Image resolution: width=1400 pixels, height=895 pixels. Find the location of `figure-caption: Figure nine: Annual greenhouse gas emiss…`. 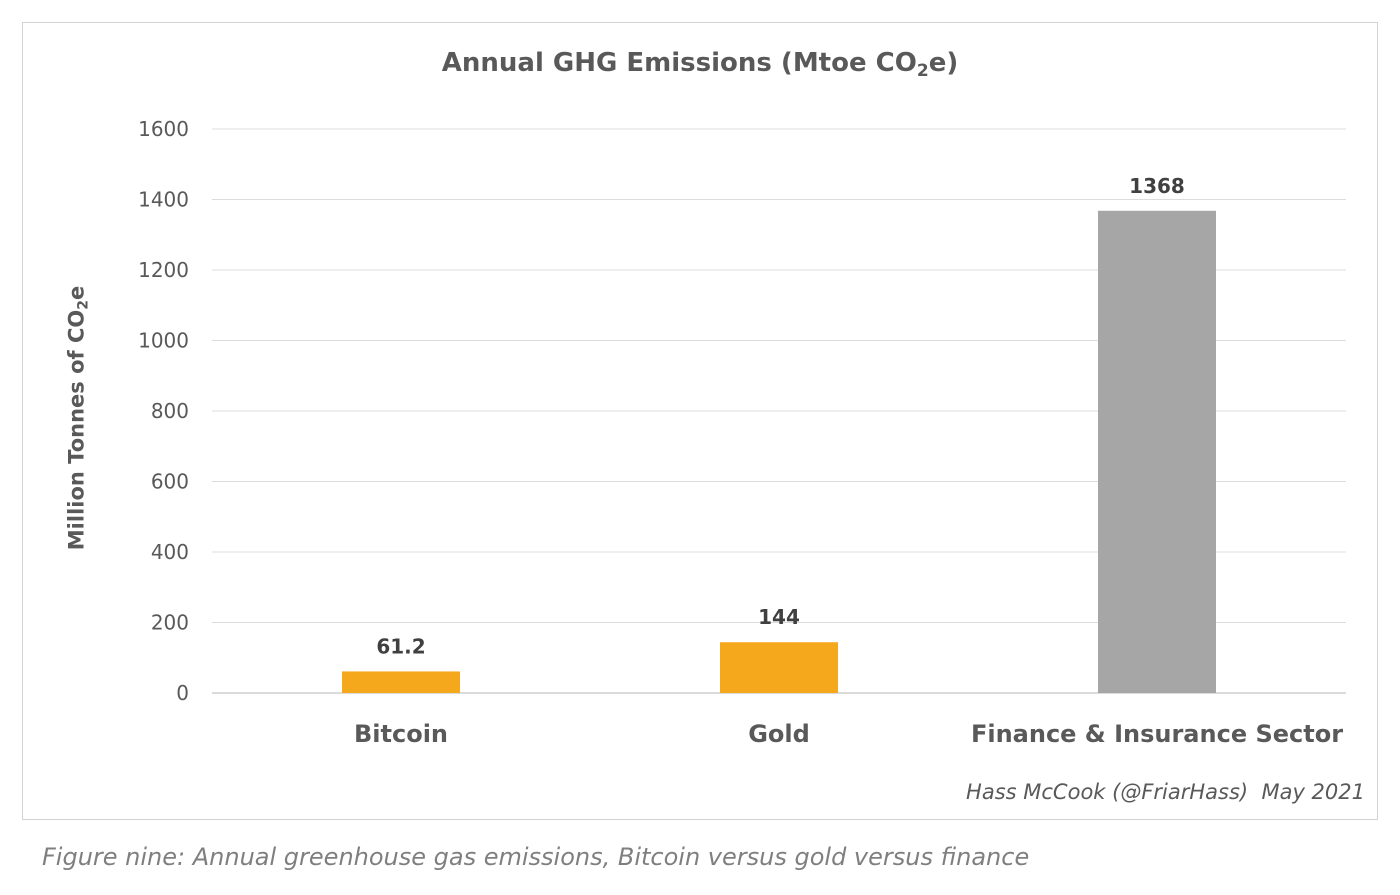

figure-caption: Figure nine: Annual greenhouse gas emiss… is located at coordinates (536, 857).